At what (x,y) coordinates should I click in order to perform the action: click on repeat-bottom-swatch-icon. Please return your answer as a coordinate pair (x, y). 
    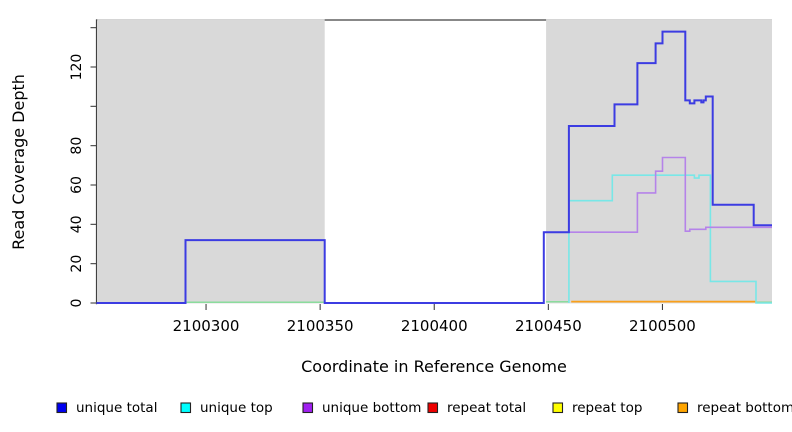
    Looking at the image, I should click on (683, 408).